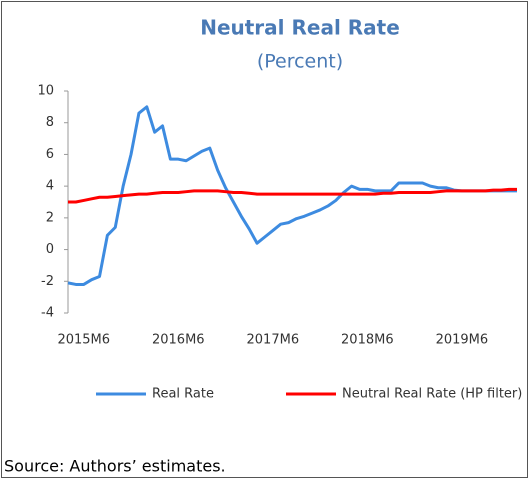 The width and height of the screenshot is (531, 479). What do you see at coordinates (273, 340) in the screenshot?
I see `x-tick-label: 2017M6` at bounding box center [273, 340].